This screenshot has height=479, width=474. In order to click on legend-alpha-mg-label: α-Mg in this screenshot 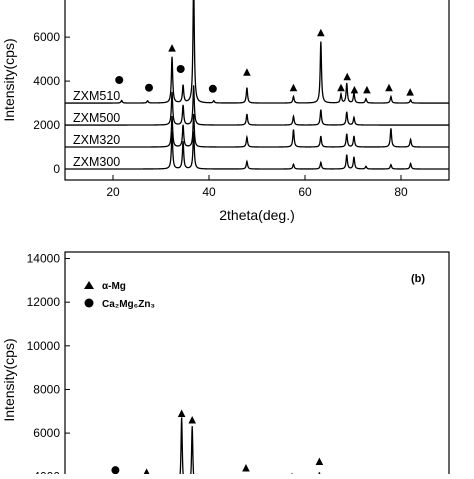, I will do `click(114, 286)`.